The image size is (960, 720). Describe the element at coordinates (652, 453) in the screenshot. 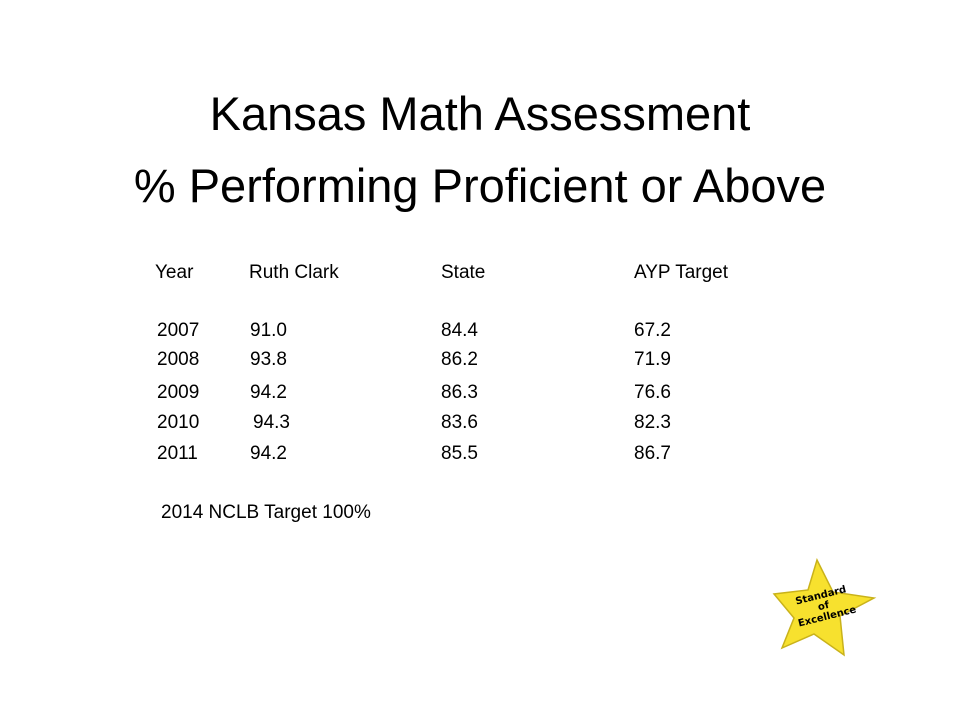

I see `table-cell-ayp: 86.7` at that location.